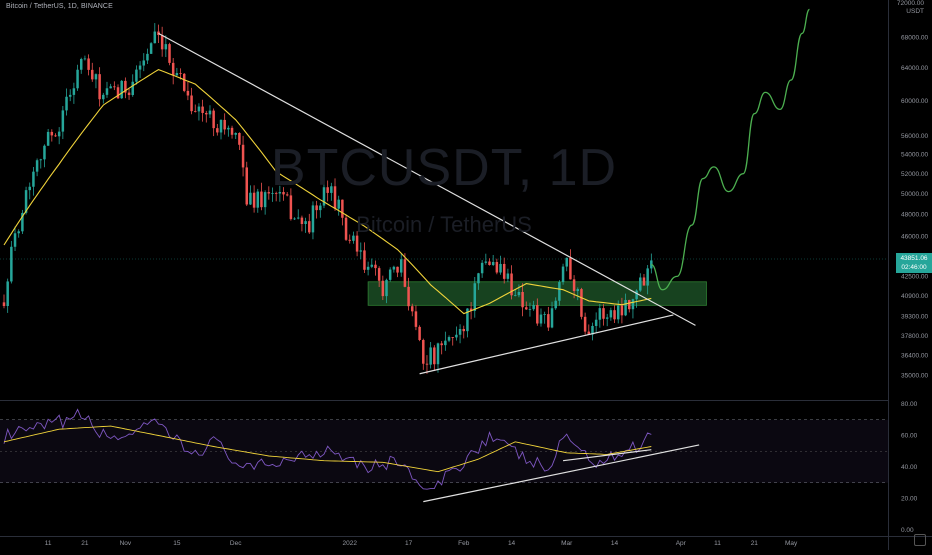  I want to click on price-tick-label: 64000.00, so click(914, 68).